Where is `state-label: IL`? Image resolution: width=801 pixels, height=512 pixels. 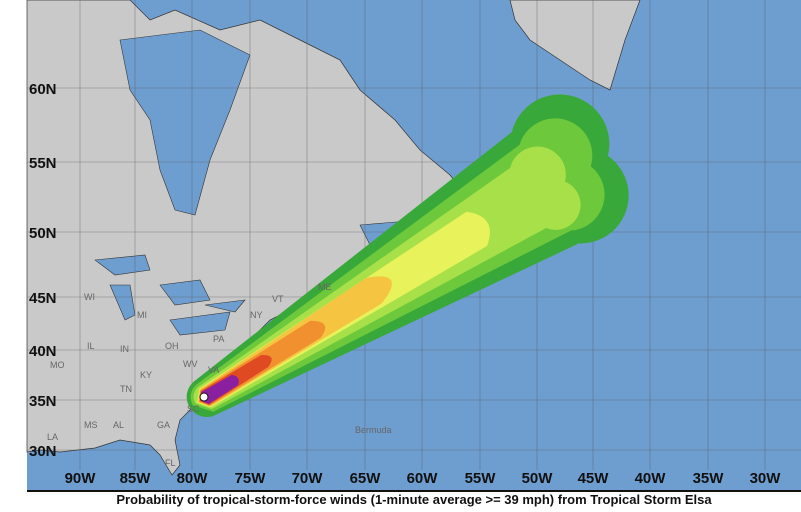 state-label: IL is located at coordinates (91, 346).